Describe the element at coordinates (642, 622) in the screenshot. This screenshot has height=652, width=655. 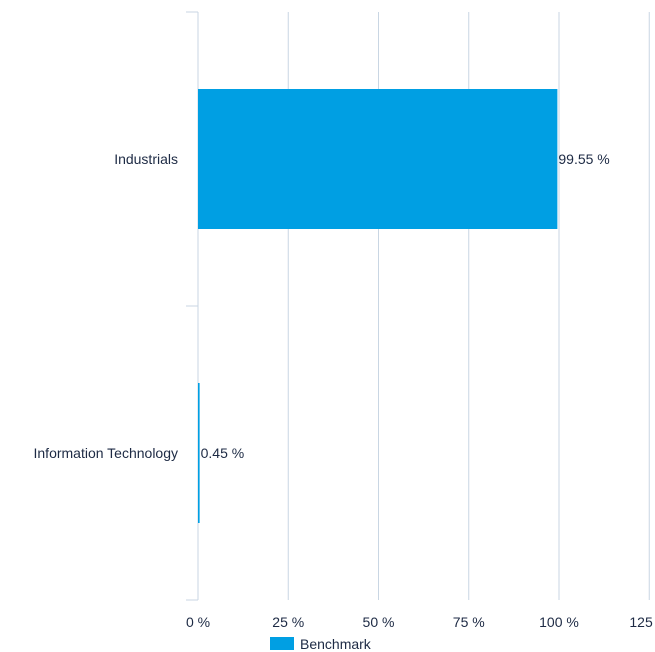
I see `x-tick-label: 125 %` at that location.